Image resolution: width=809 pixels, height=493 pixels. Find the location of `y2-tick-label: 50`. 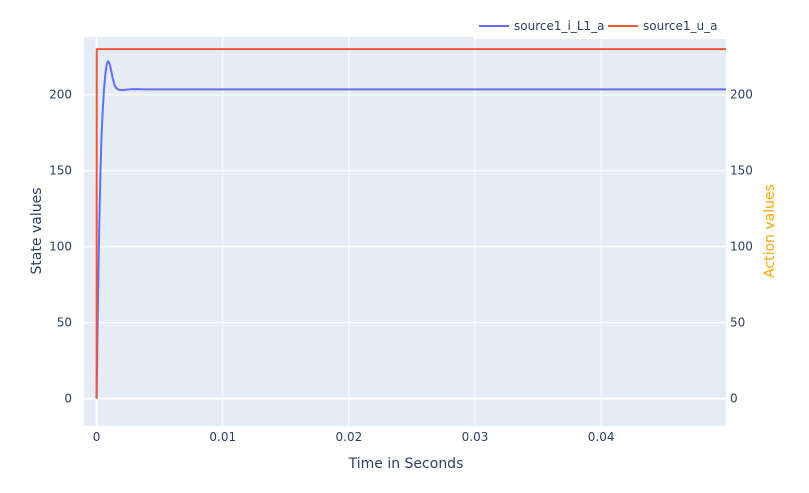

y2-tick-label: 50 is located at coordinates (737, 323).